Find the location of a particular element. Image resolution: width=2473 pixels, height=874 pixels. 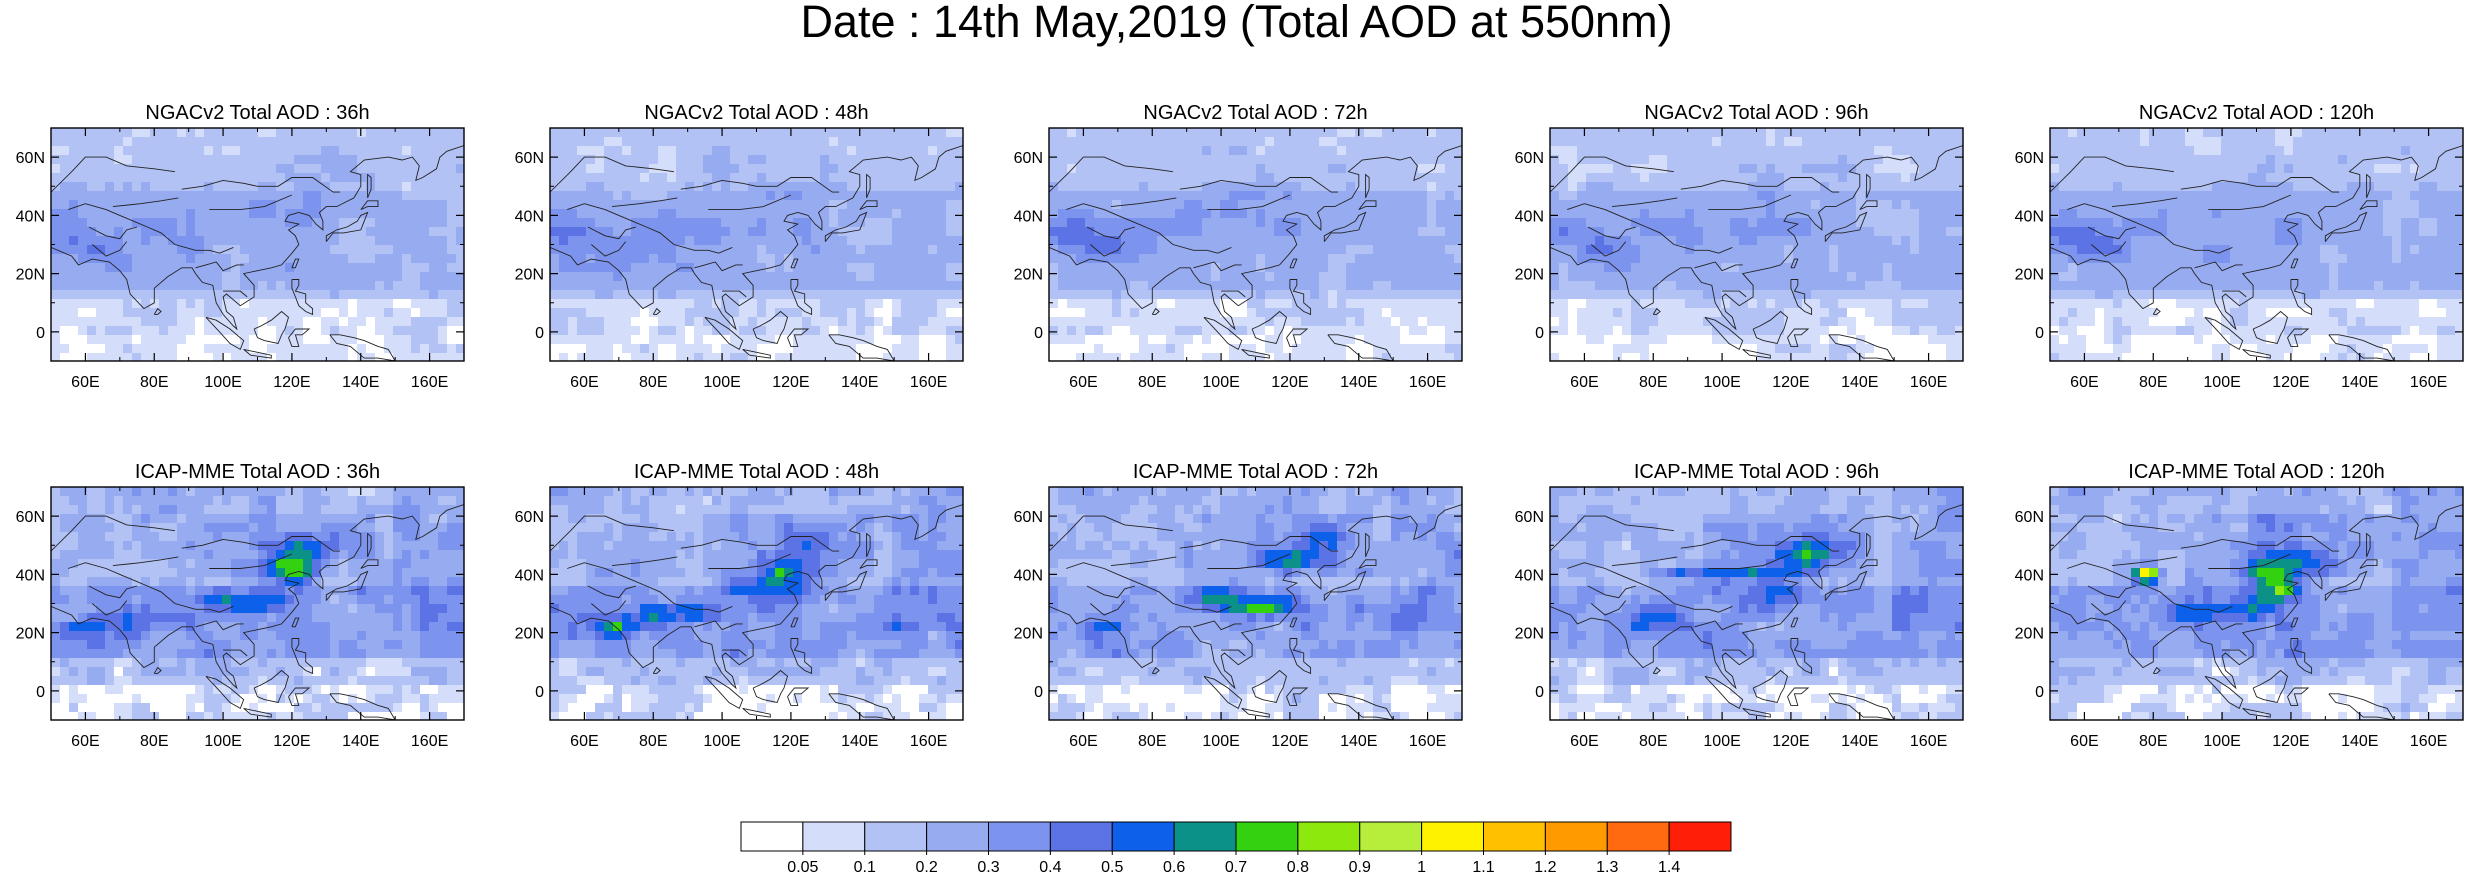

panel-title: ICAP-MME Total AOD : 36h is located at coordinates (257, 472).